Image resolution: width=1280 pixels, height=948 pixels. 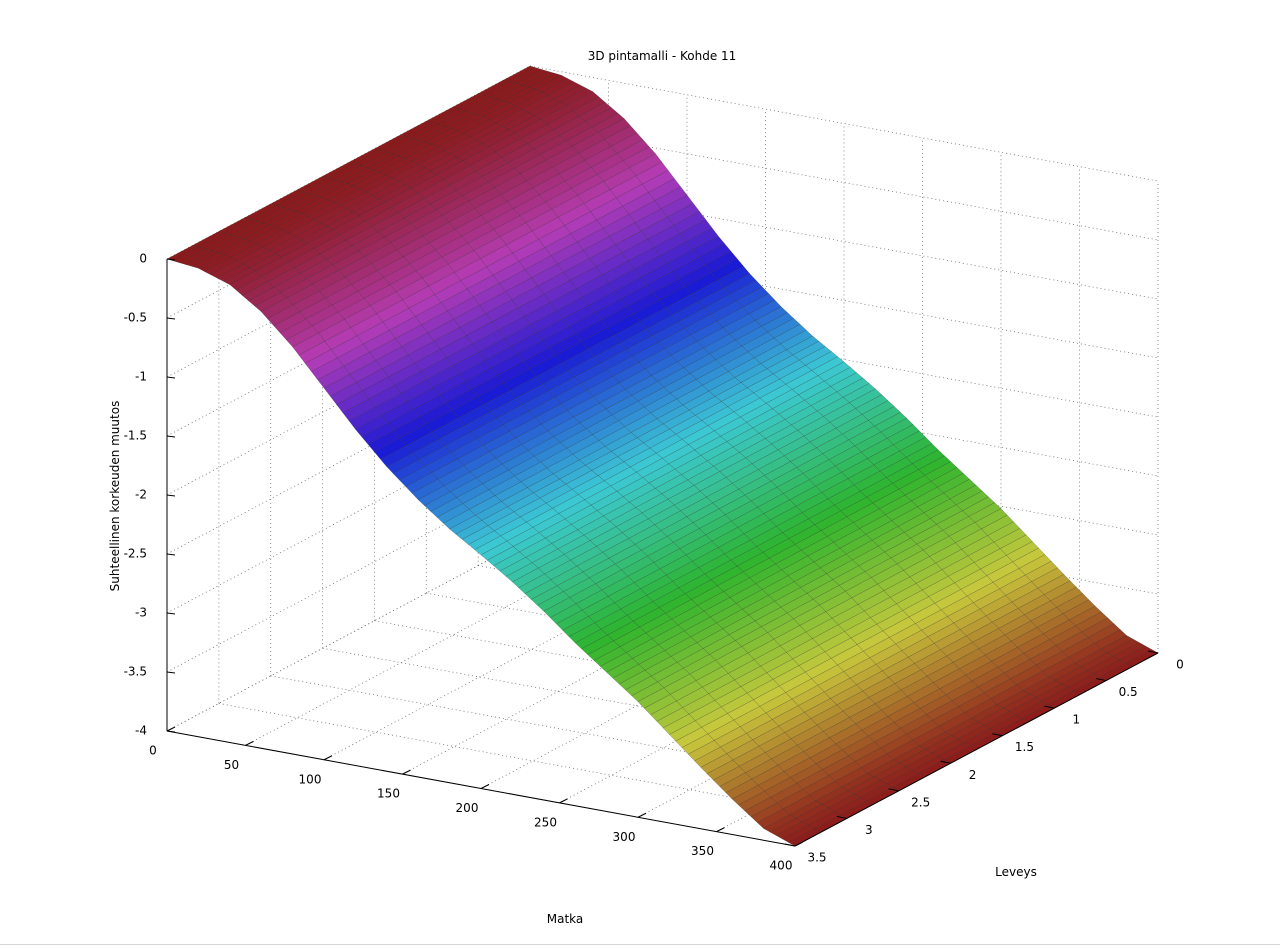 I want to click on z-tick-label: -2, so click(x=141, y=495).